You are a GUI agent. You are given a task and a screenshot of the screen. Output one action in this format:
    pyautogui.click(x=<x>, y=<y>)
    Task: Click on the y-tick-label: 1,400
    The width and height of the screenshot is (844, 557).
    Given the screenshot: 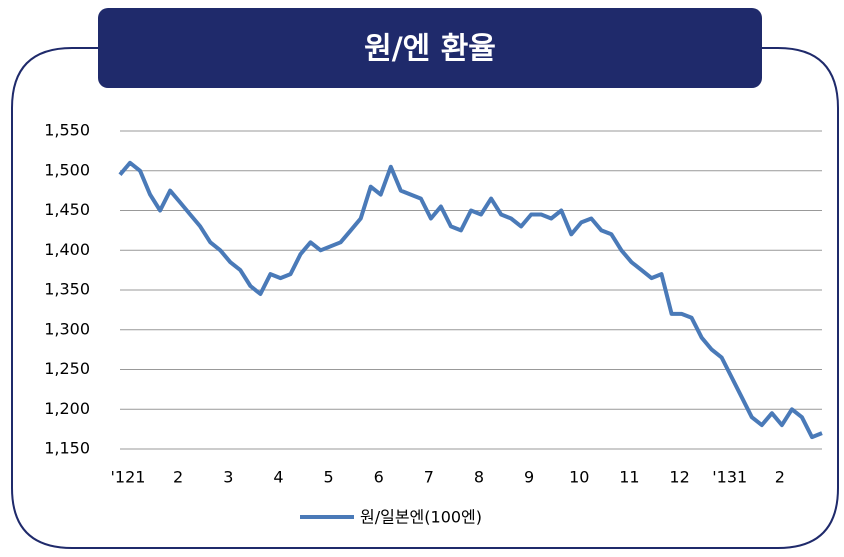 What is the action you would take?
    pyautogui.click(x=67, y=249)
    